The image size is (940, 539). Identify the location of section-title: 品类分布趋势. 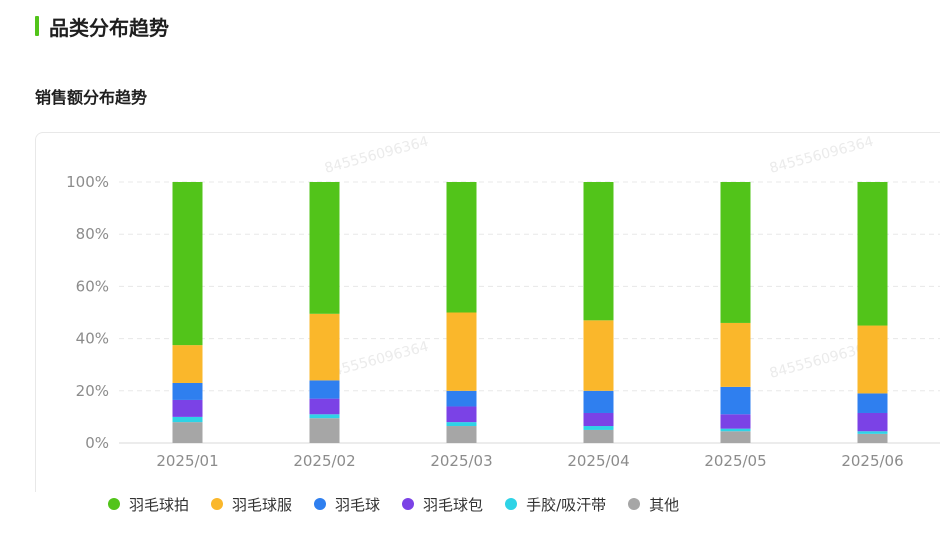
(109, 27).